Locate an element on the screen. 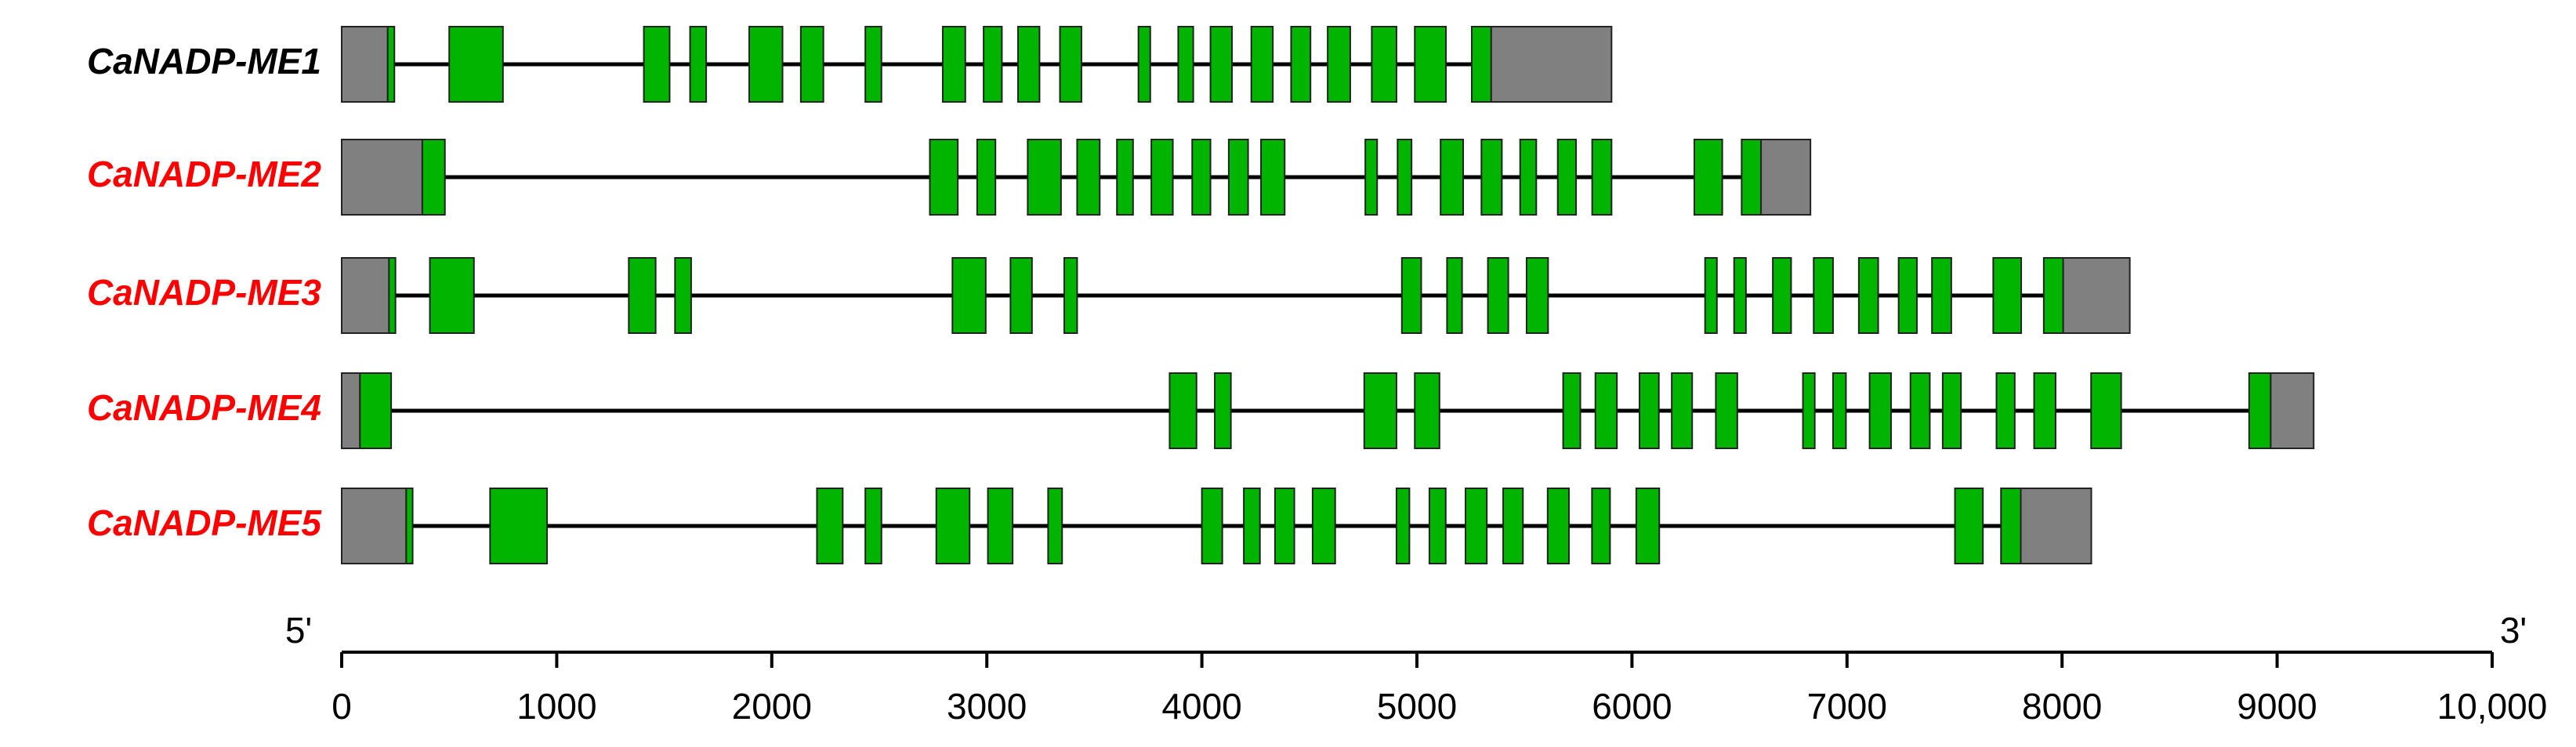 The height and width of the screenshot is (747, 2576). tick-label: 10,000 is located at coordinates (2492, 706).